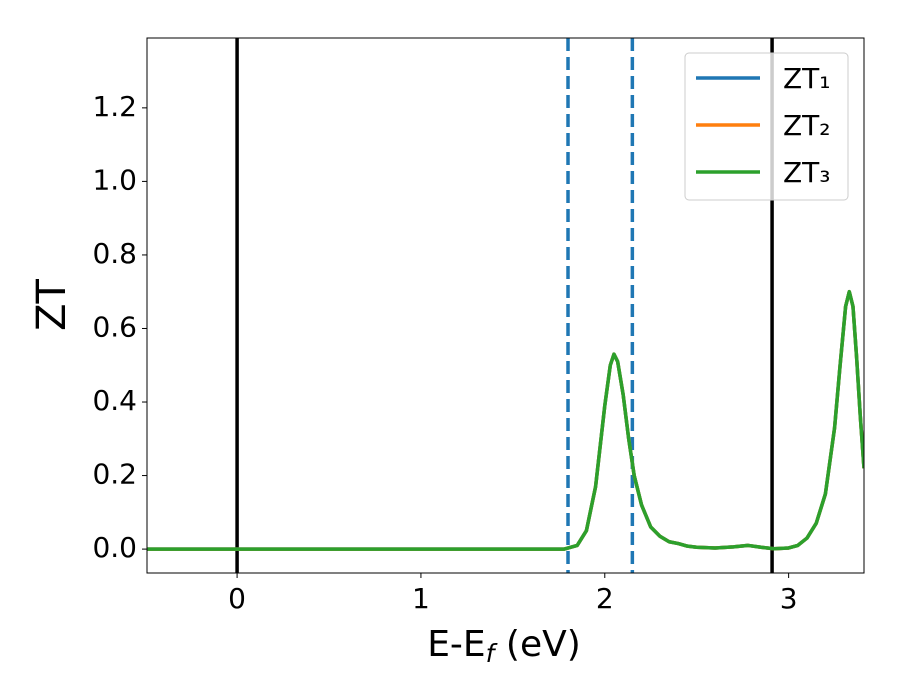 The height and width of the screenshot is (700, 900). What do you see at coordinates (52, 305) in the screenshot?
I see `y-axis-label: ZT` at bounding box center [52, 305].